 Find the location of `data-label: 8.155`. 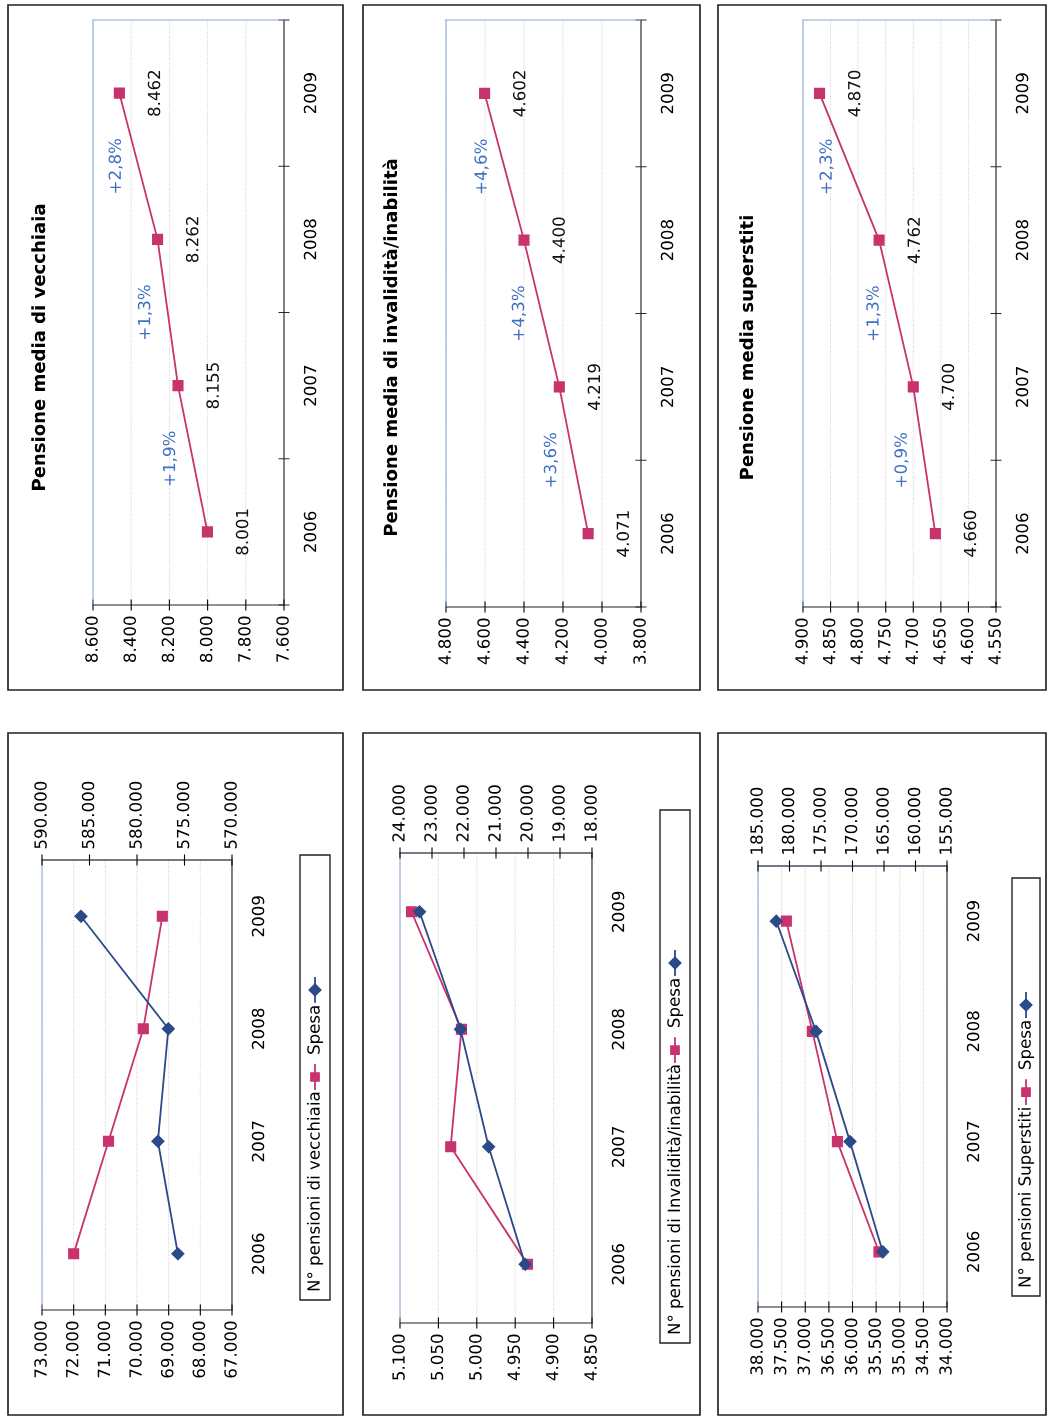

data-label: 8.155 is located at coordinates (212, 386).